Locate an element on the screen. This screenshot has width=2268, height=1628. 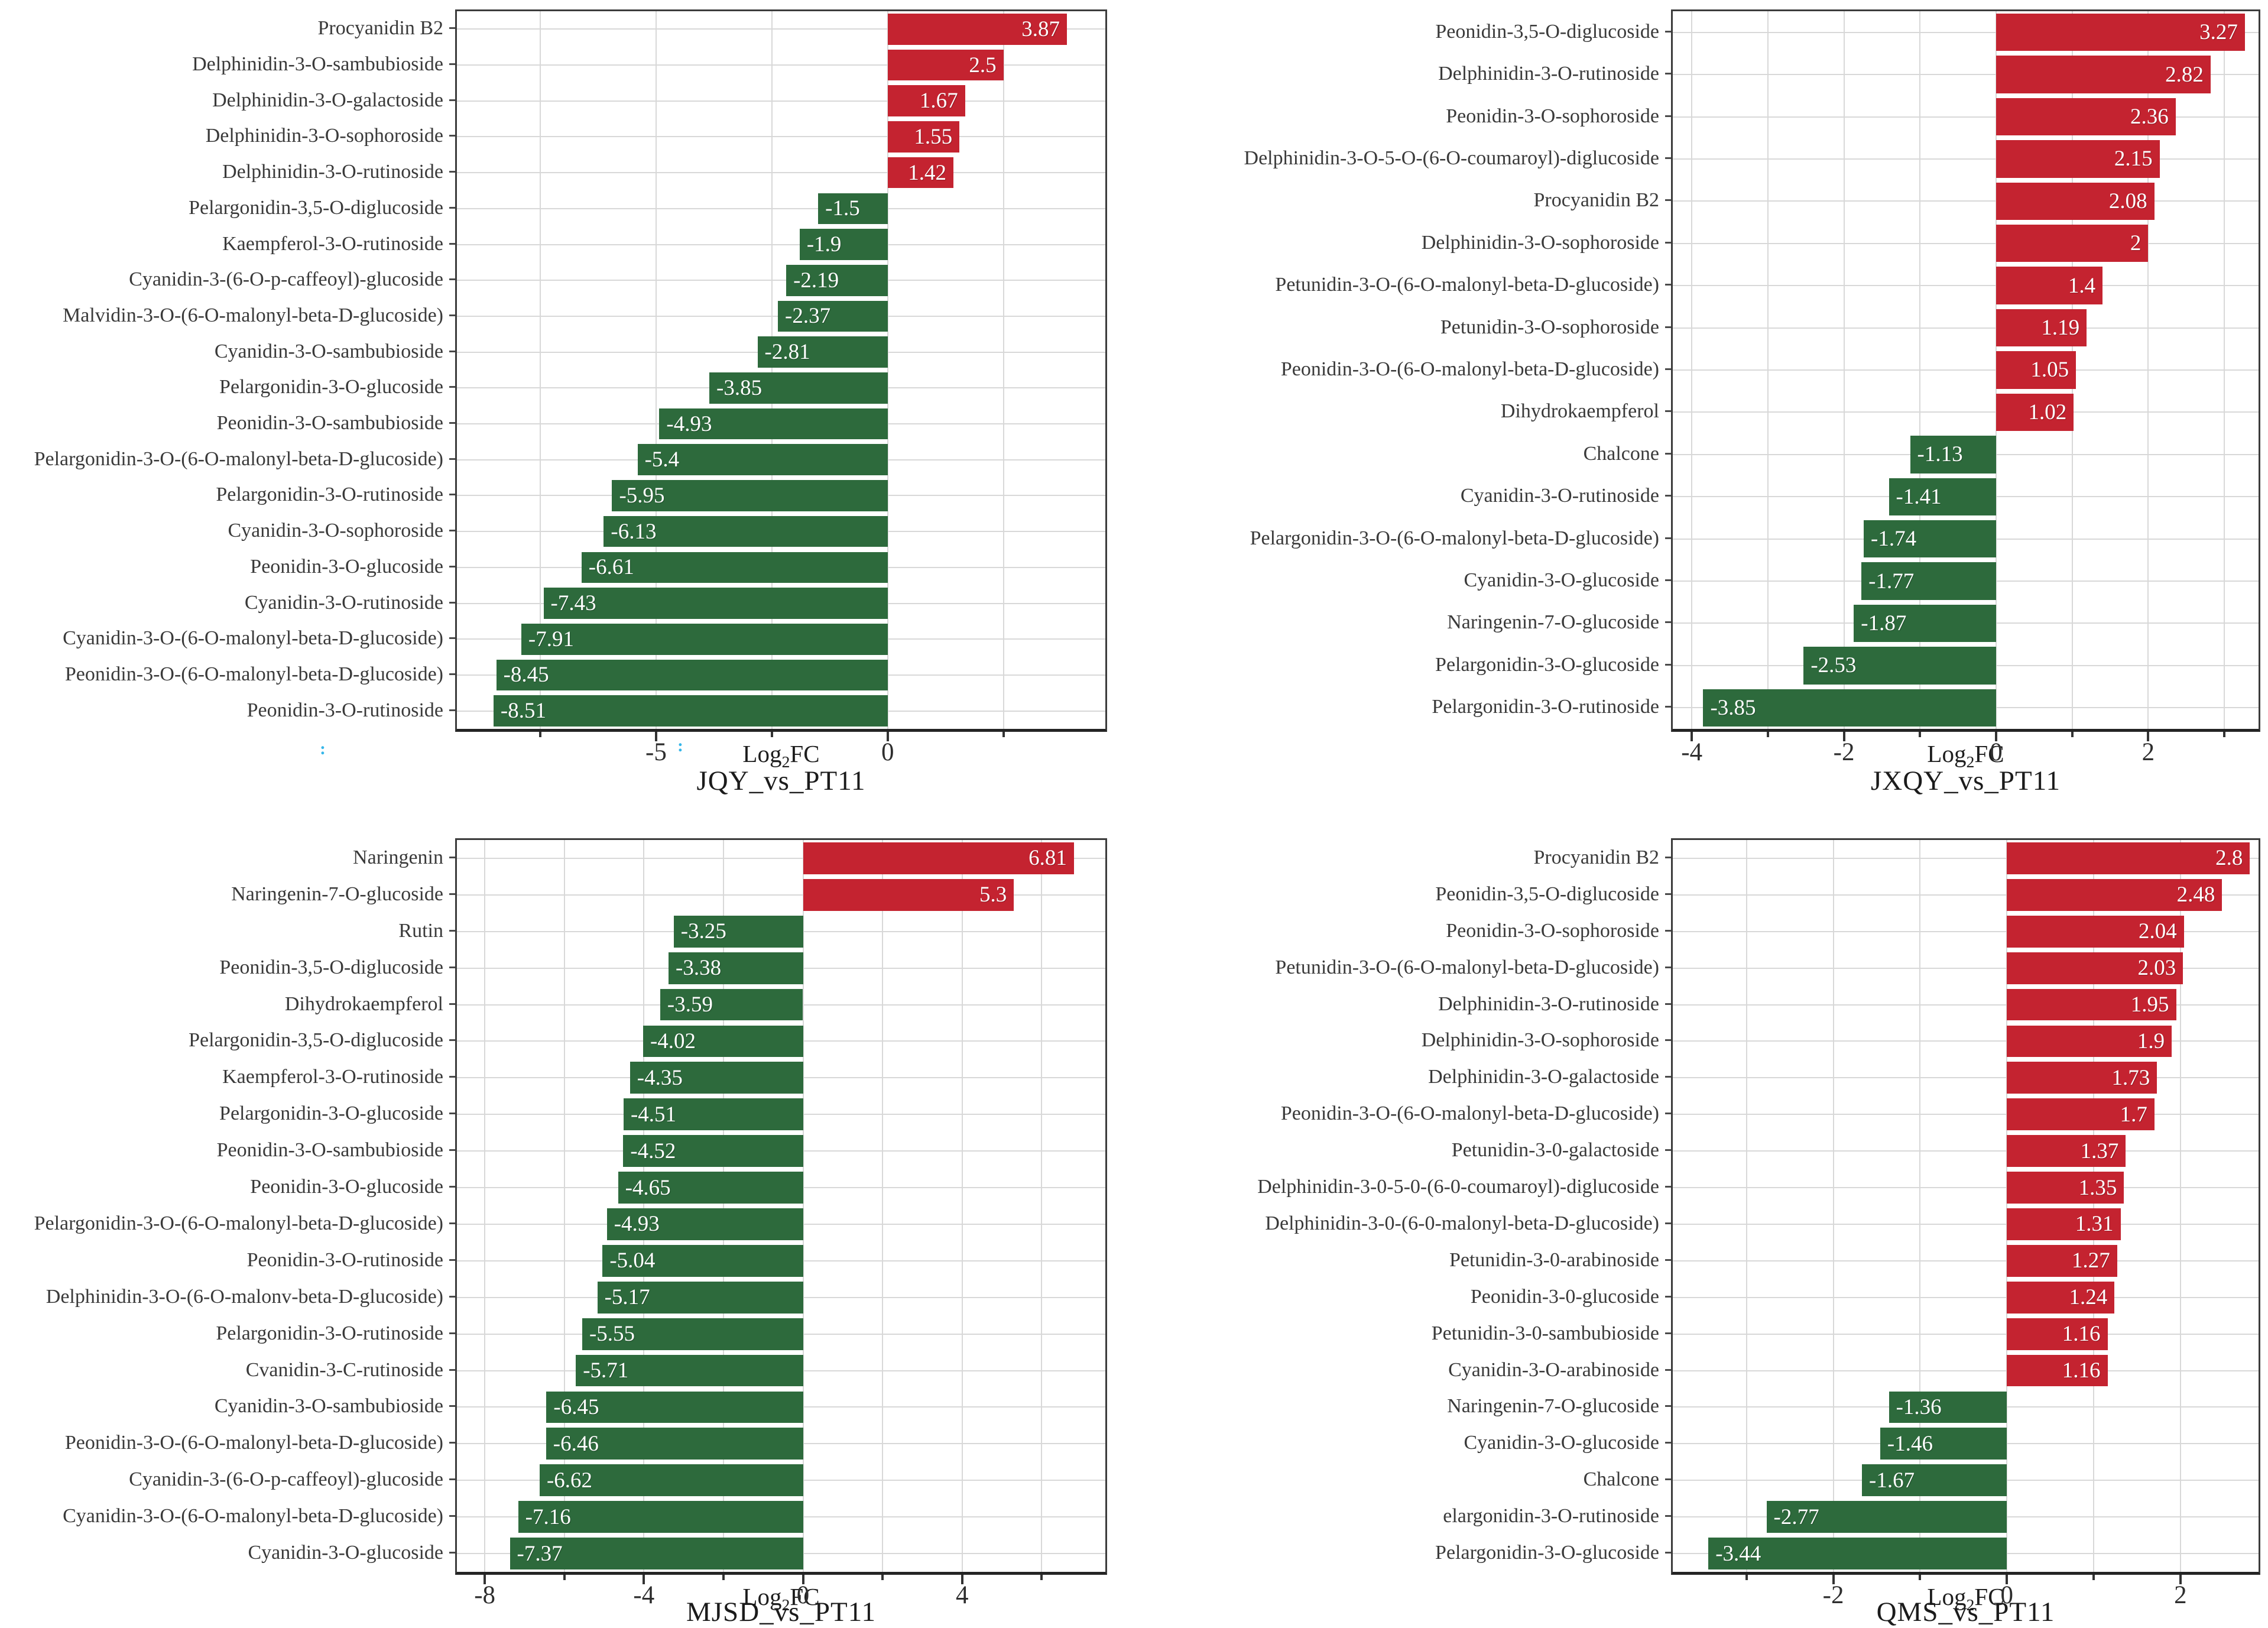
bar-value-label: 1.31 is located at coordinates (2094, 1224).